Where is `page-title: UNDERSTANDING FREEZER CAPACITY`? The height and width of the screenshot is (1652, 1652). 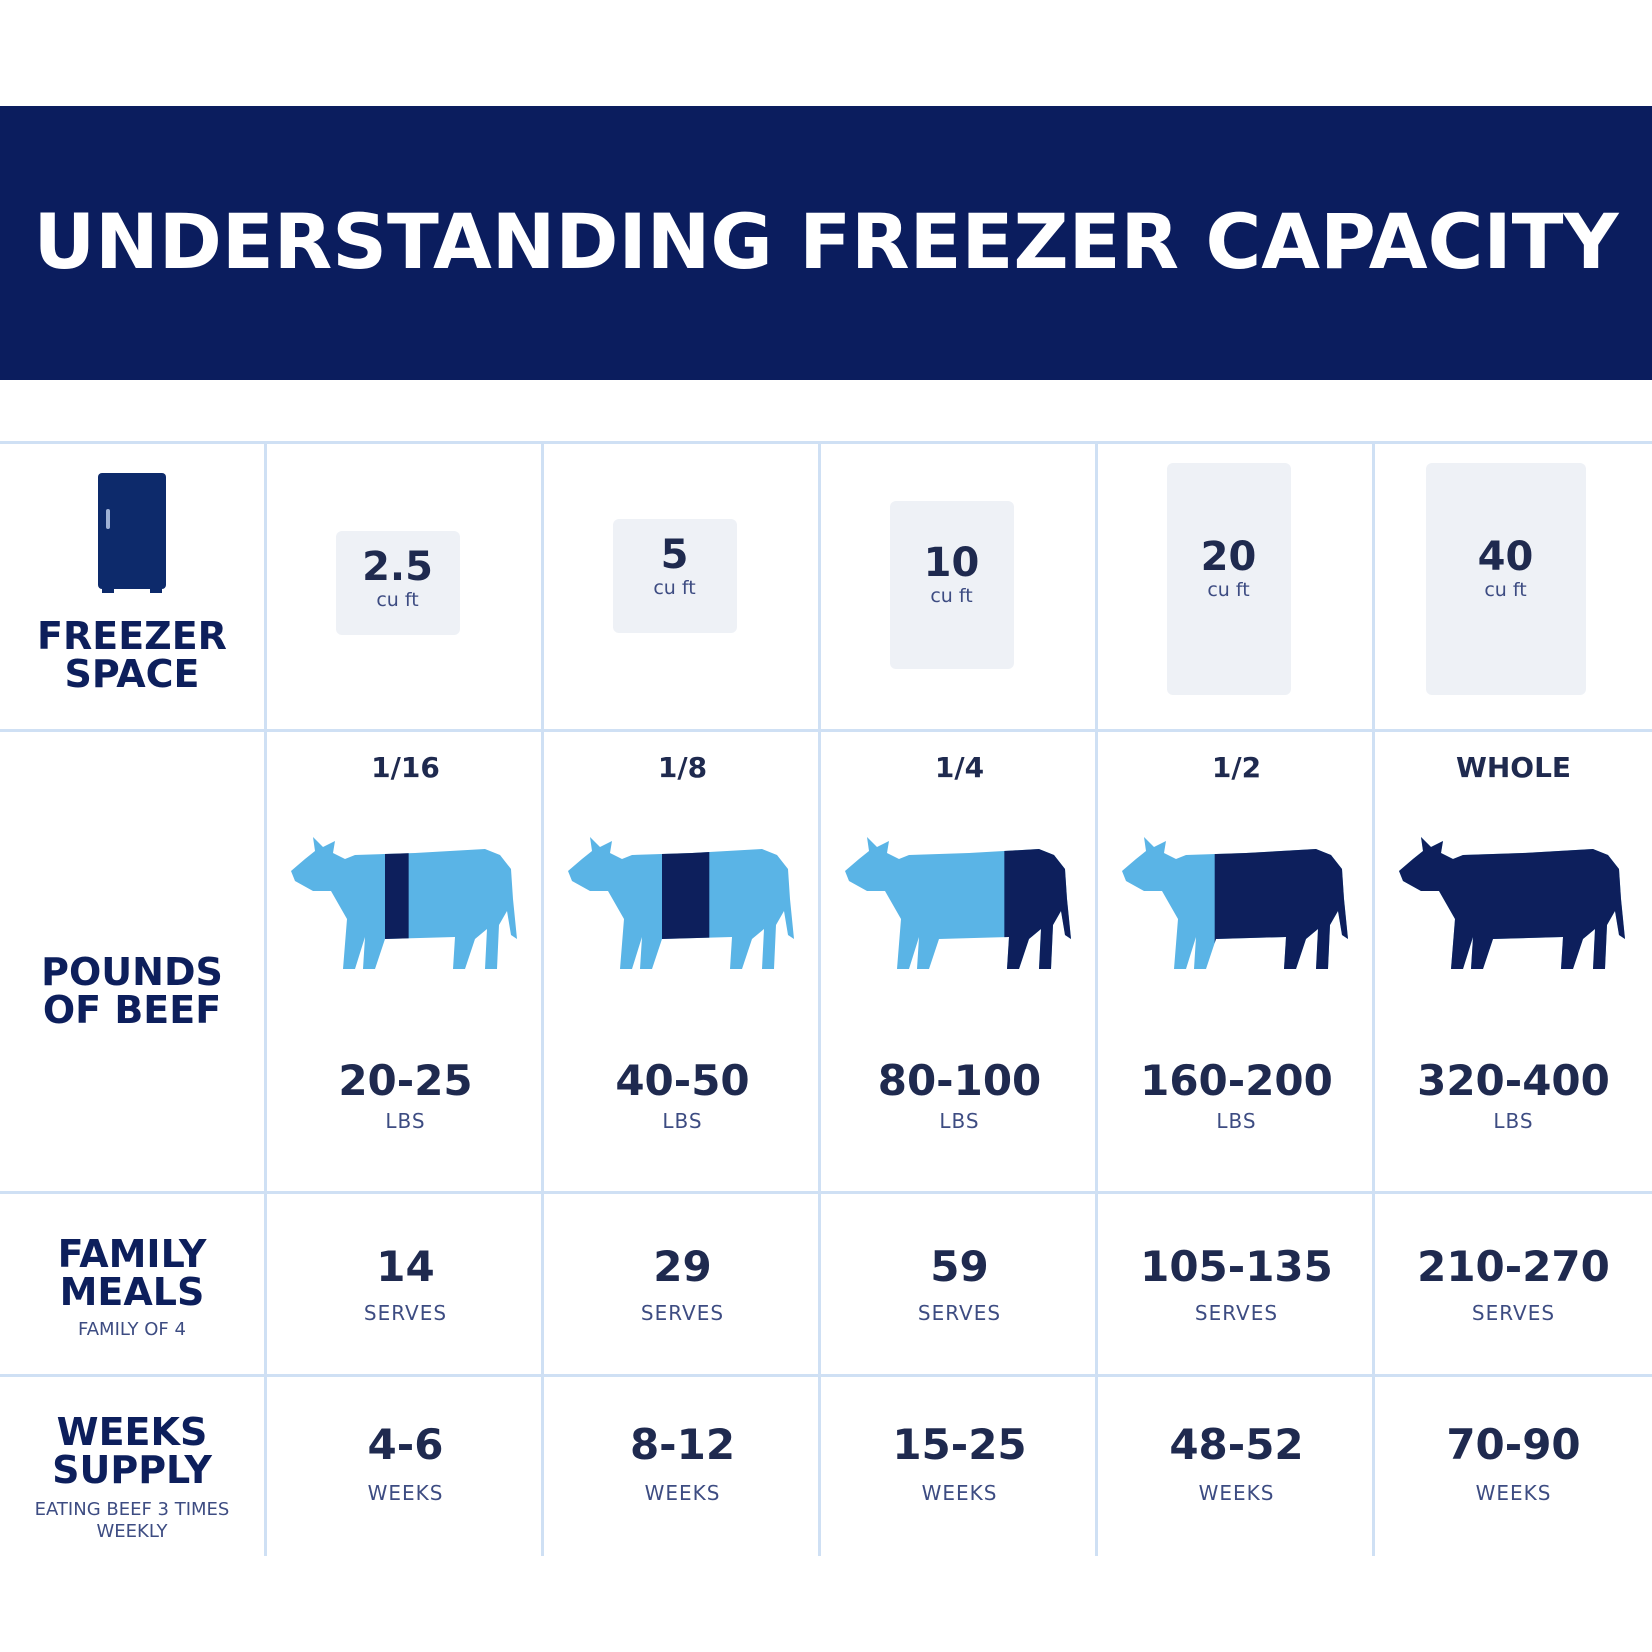 page-title: UNDERSTANDING FREEZER CAPACITY is located at coordinates (826, 241).